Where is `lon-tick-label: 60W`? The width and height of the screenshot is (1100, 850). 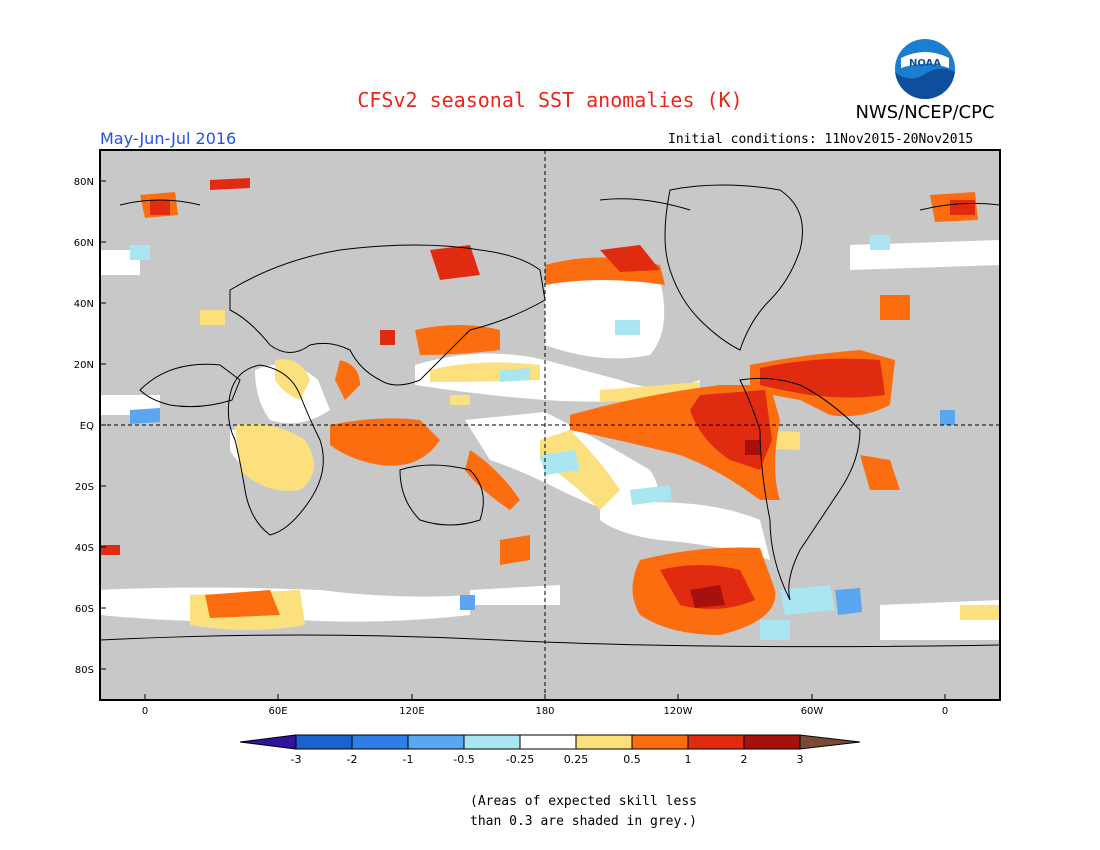 lon-tick-label: 60W is located at coordinates (812, 711).